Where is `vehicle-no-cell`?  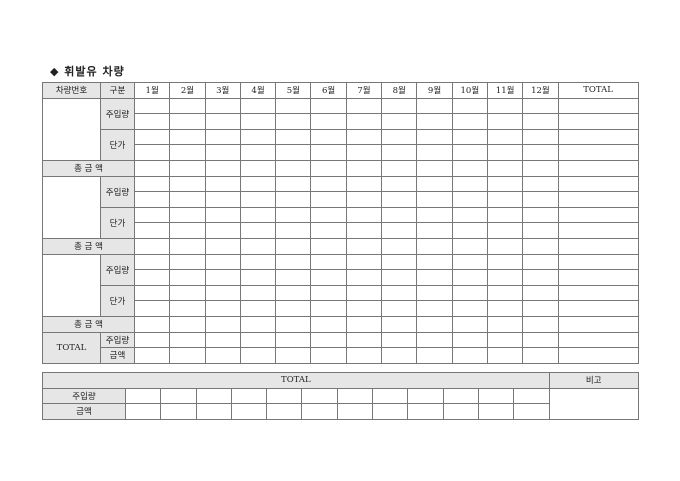 vehicle-no-cell is located at coordinates (71, 285).